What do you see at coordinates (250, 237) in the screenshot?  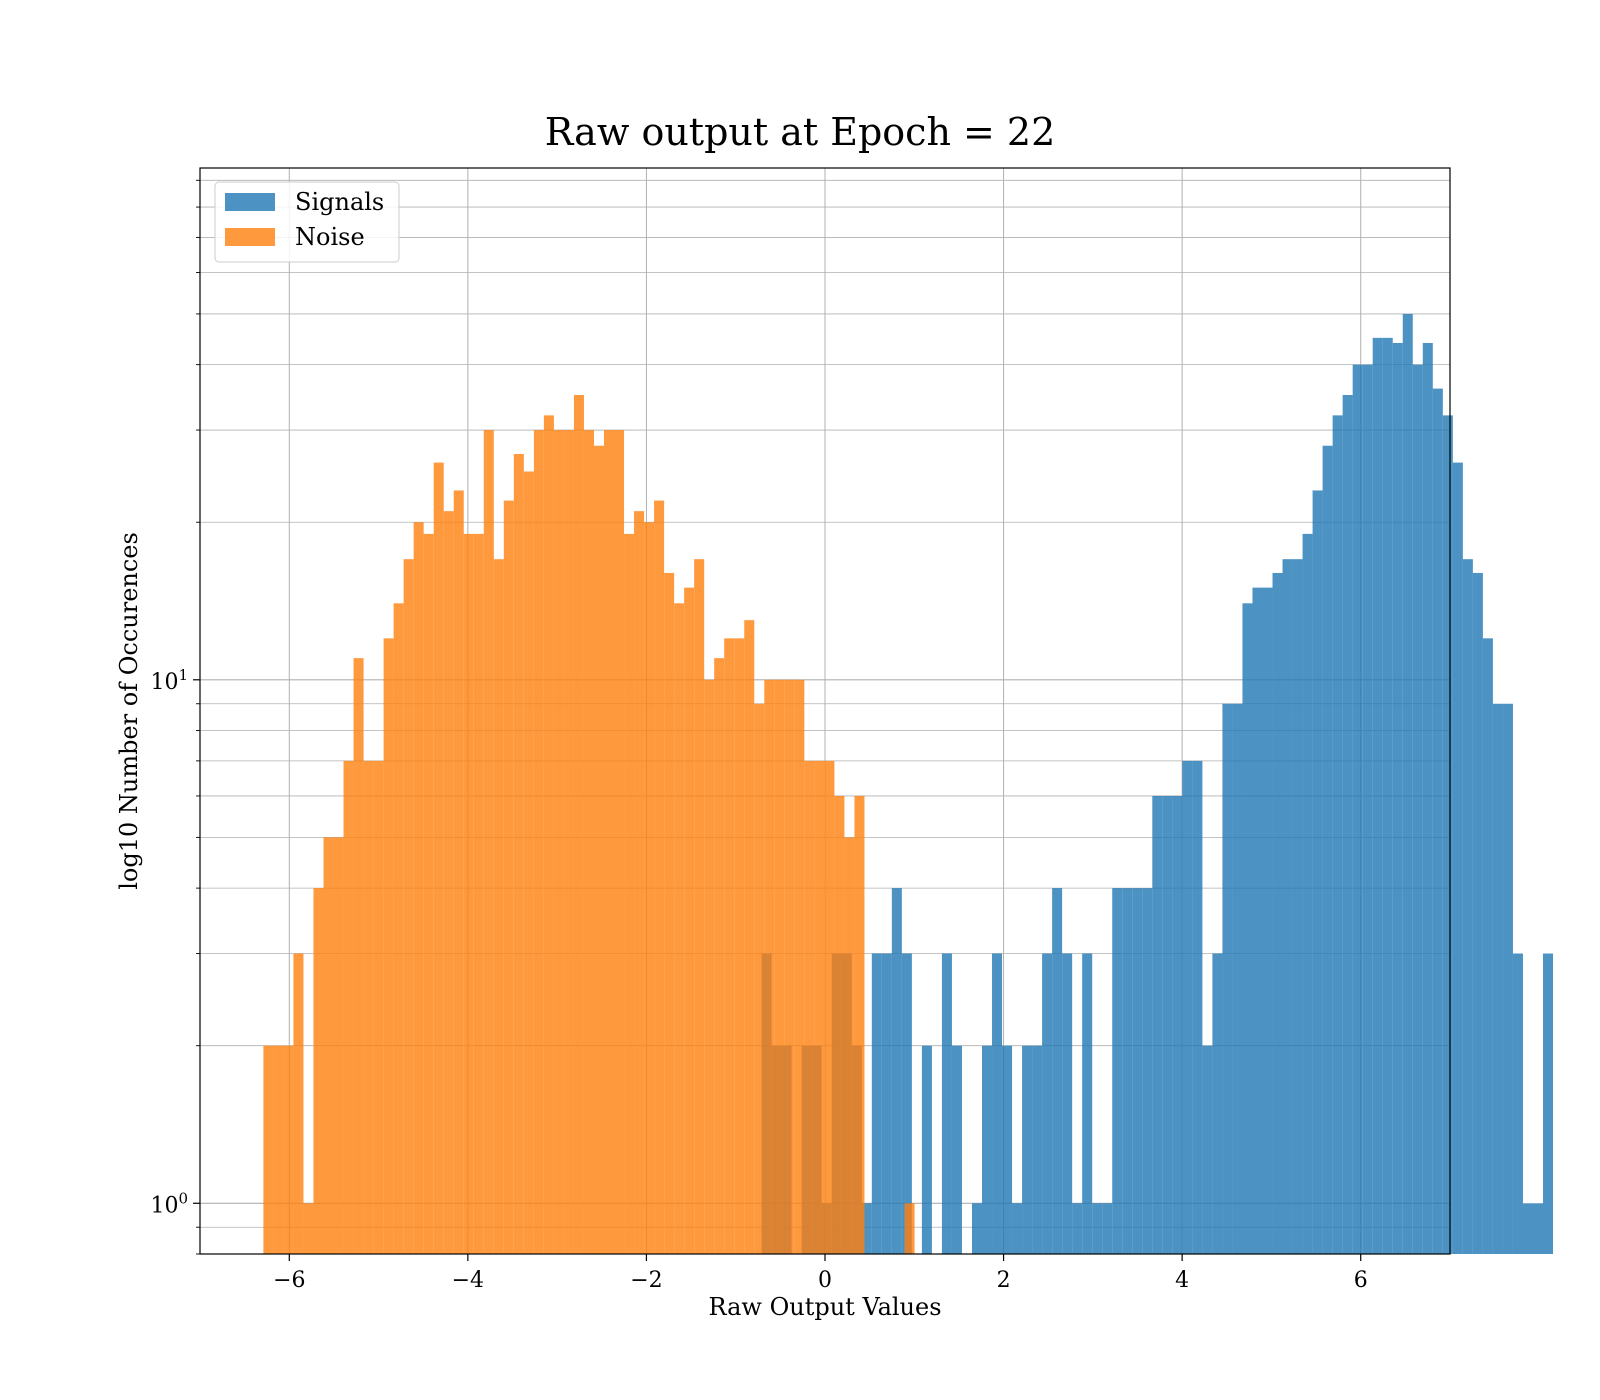 I see `legend-swatch-noise` at bounding box center [250, 237].